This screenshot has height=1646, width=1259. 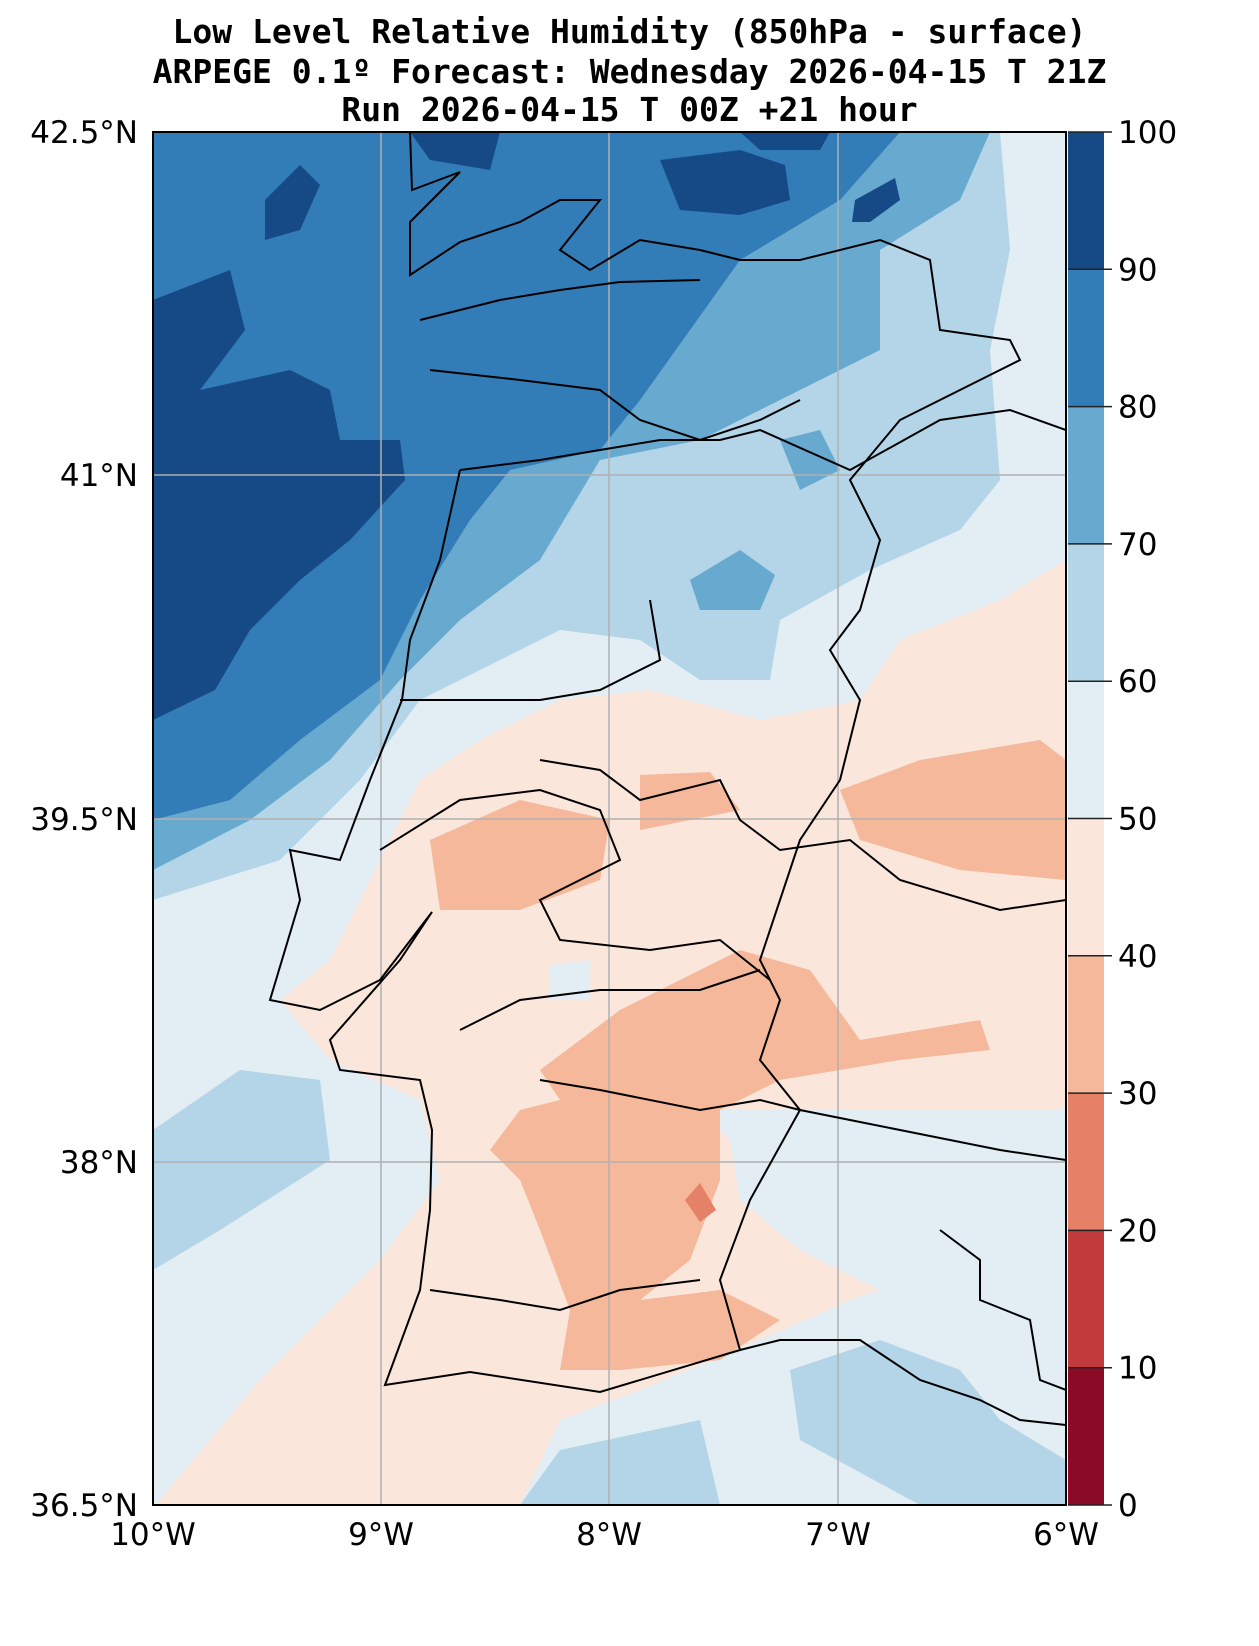 What do you see at coordinates (153, 1535) in the screenshot?
I see `x-tick-label: 10°W` at bounding box center [153, 1535].